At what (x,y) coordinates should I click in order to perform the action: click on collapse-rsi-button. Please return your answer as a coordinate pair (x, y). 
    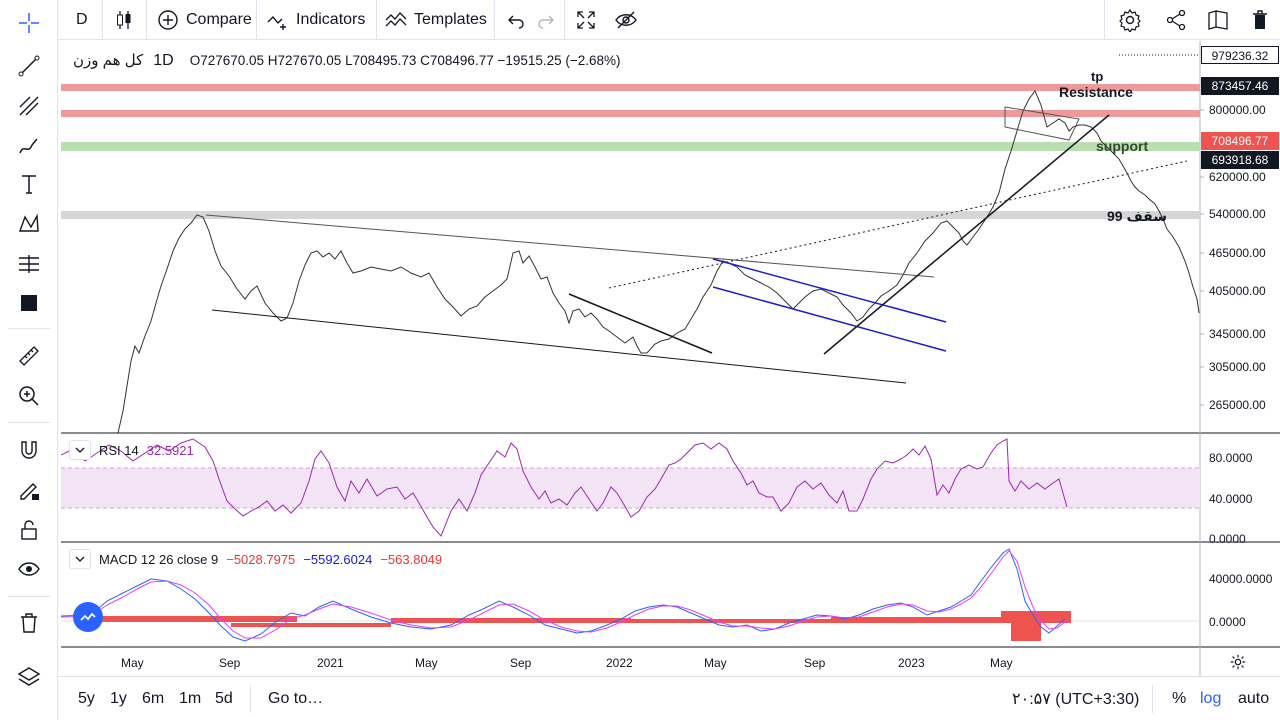
    Looking at the image, I should click on (80, 450).